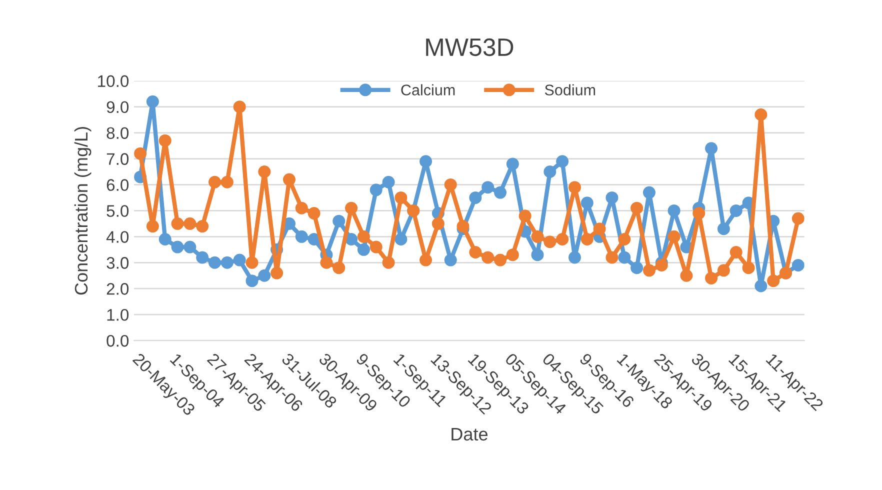  I want to click on y-tick-label: 4.0, so click(117, 237).